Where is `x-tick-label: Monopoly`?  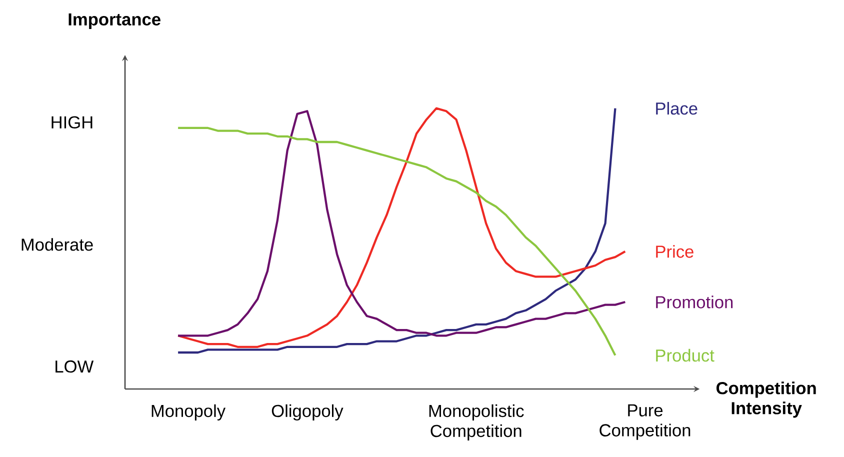 x-tick-label: Monopoly is located at coordinates (189, 412).